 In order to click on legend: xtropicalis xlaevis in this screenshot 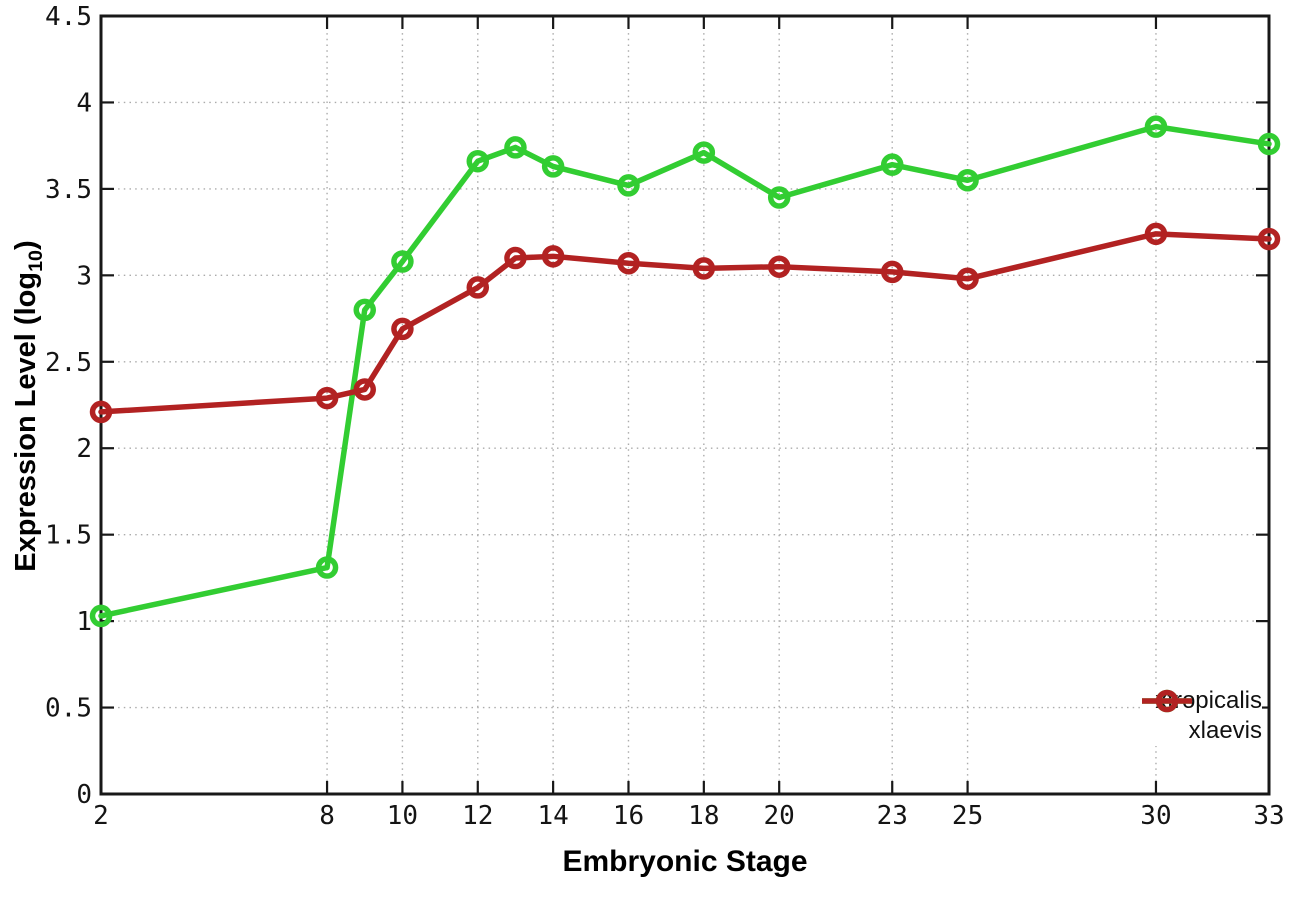, I will do `click(1201, 716)`.